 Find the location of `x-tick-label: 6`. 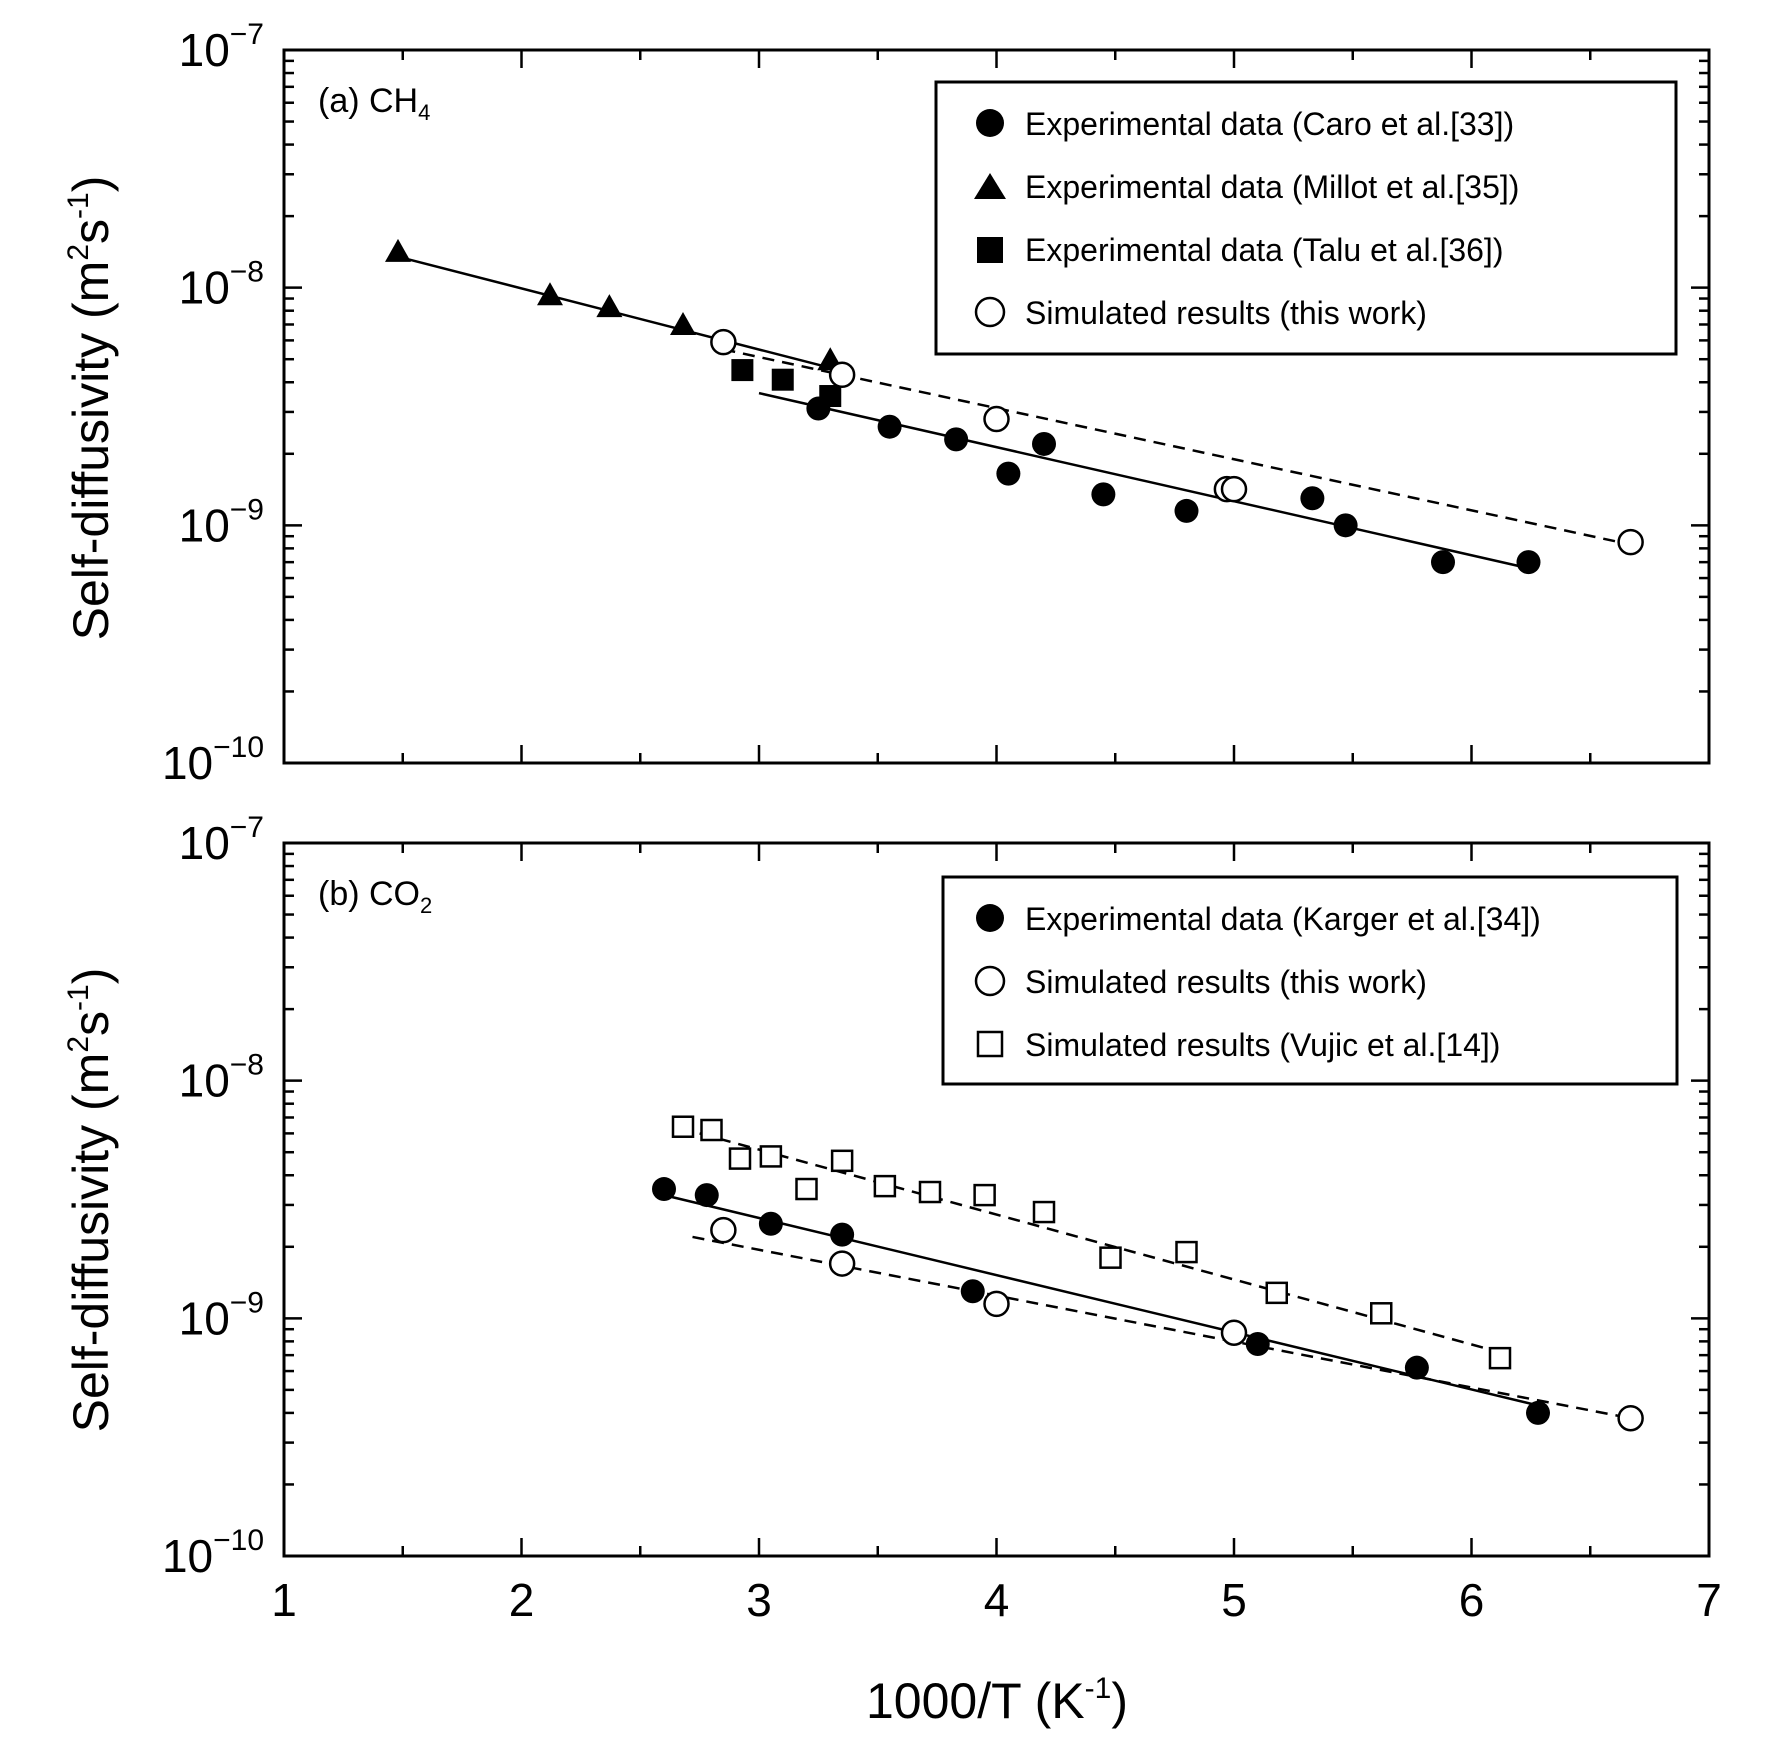

x-tick-label: 6 is located at coordinates (1472, 1600).